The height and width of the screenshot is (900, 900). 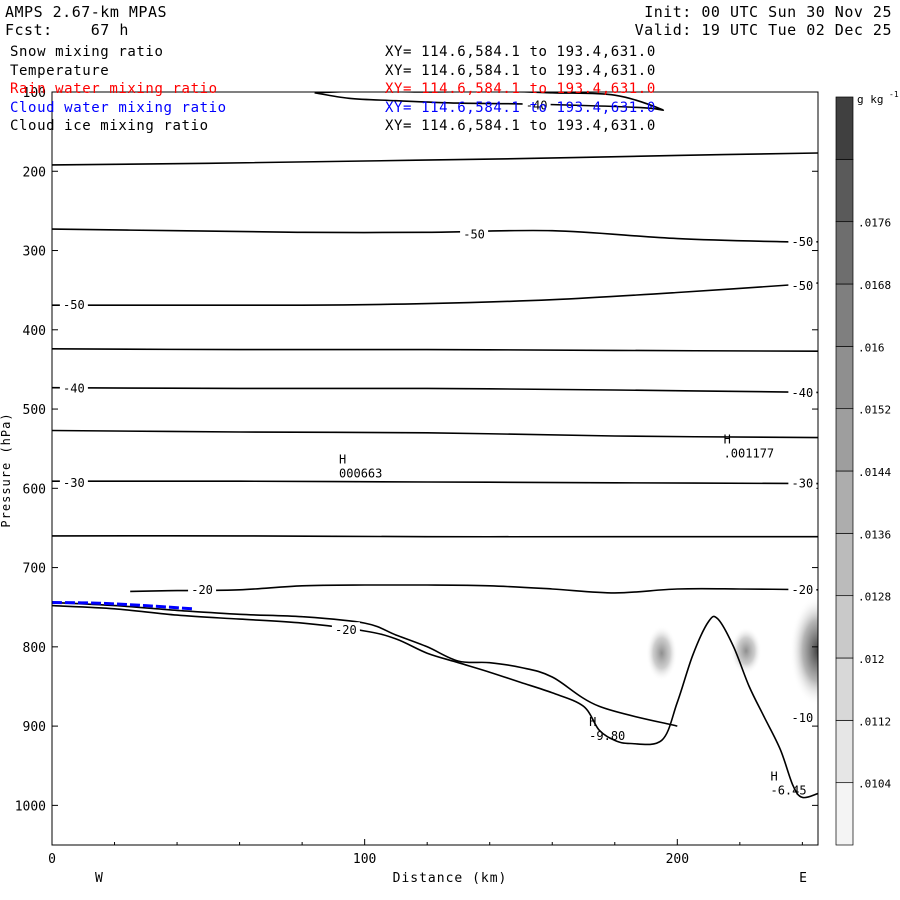 What do you see at coordinates (894, 94) in the screenshot?
I see `colorbar-unit-exponent: -1` at bounding box center [894, 94].